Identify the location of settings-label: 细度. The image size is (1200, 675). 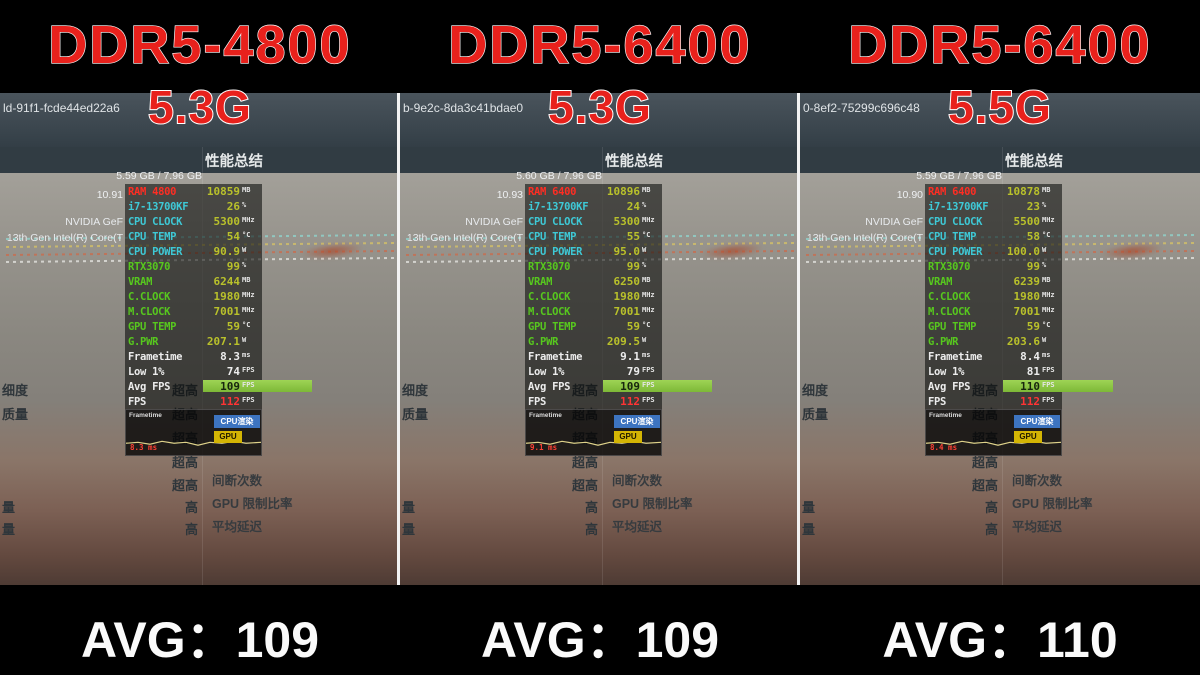
(15, 390).